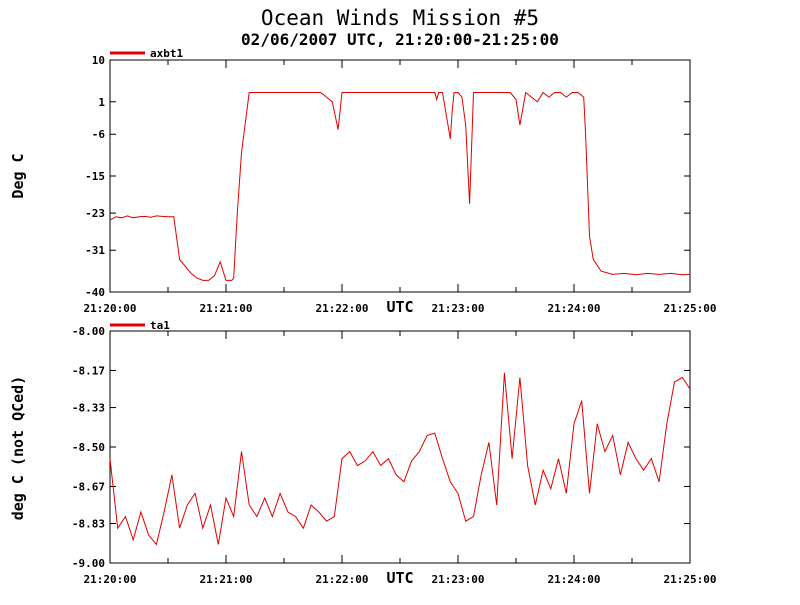  I want to click on y-tick-label-ta1: -8.83, so click(88, 524).